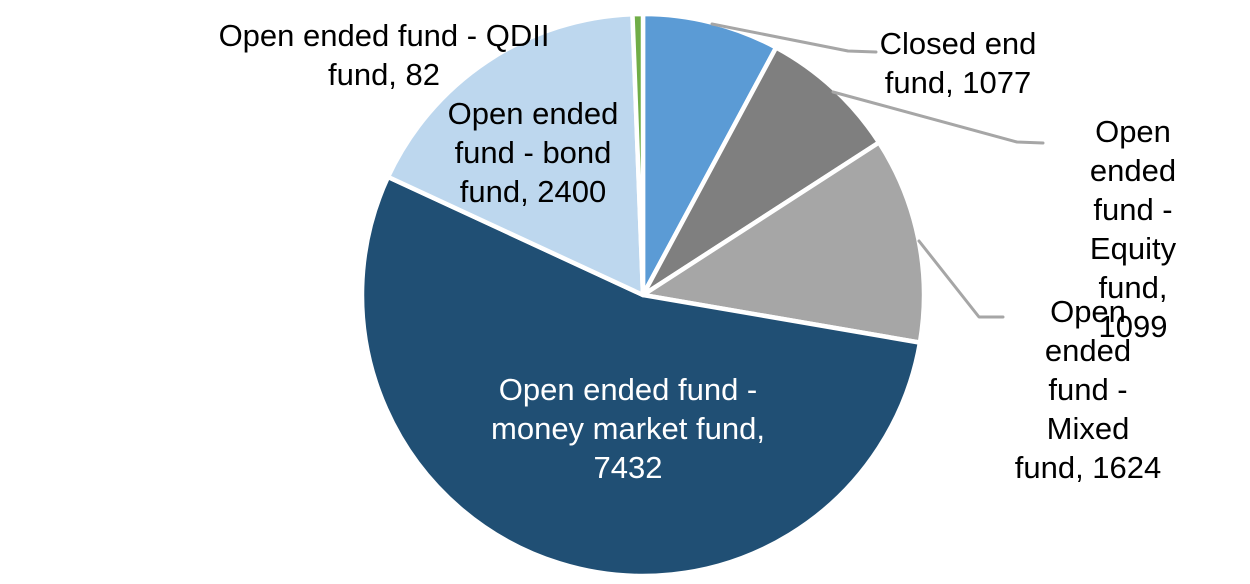 This screenshot has width=1250, height=584. What do you see at coordinates (1088, 389) in the screenshot?
I see `pie-label-mixed-fund: Open ended fund - Mixed fund, 1624` at bounding box center [1088, 389].